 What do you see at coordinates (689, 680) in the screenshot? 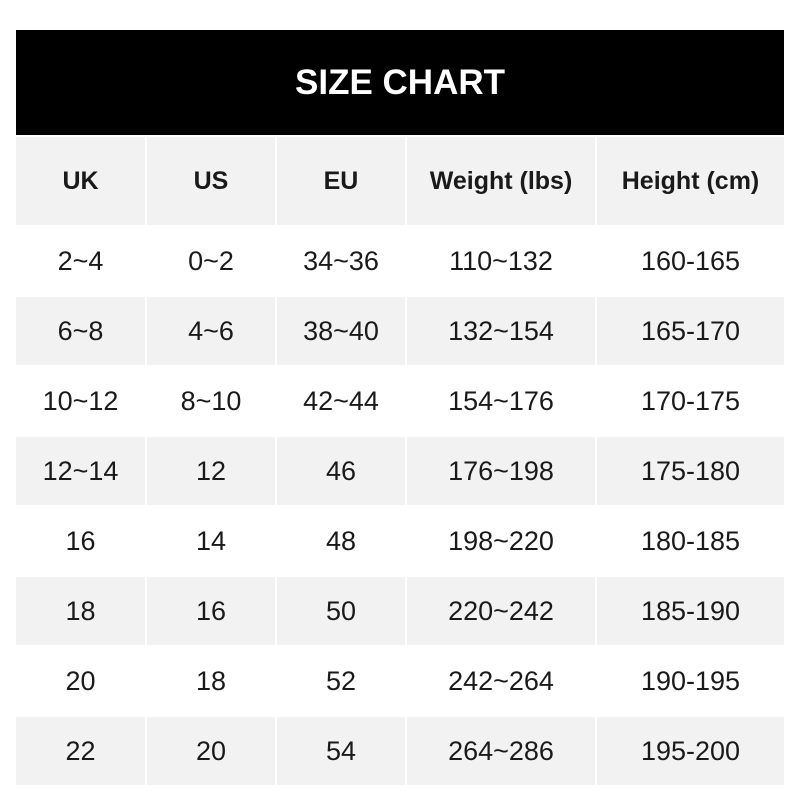
I see `cell-height: 190-195` at bounding box center [689, 680].